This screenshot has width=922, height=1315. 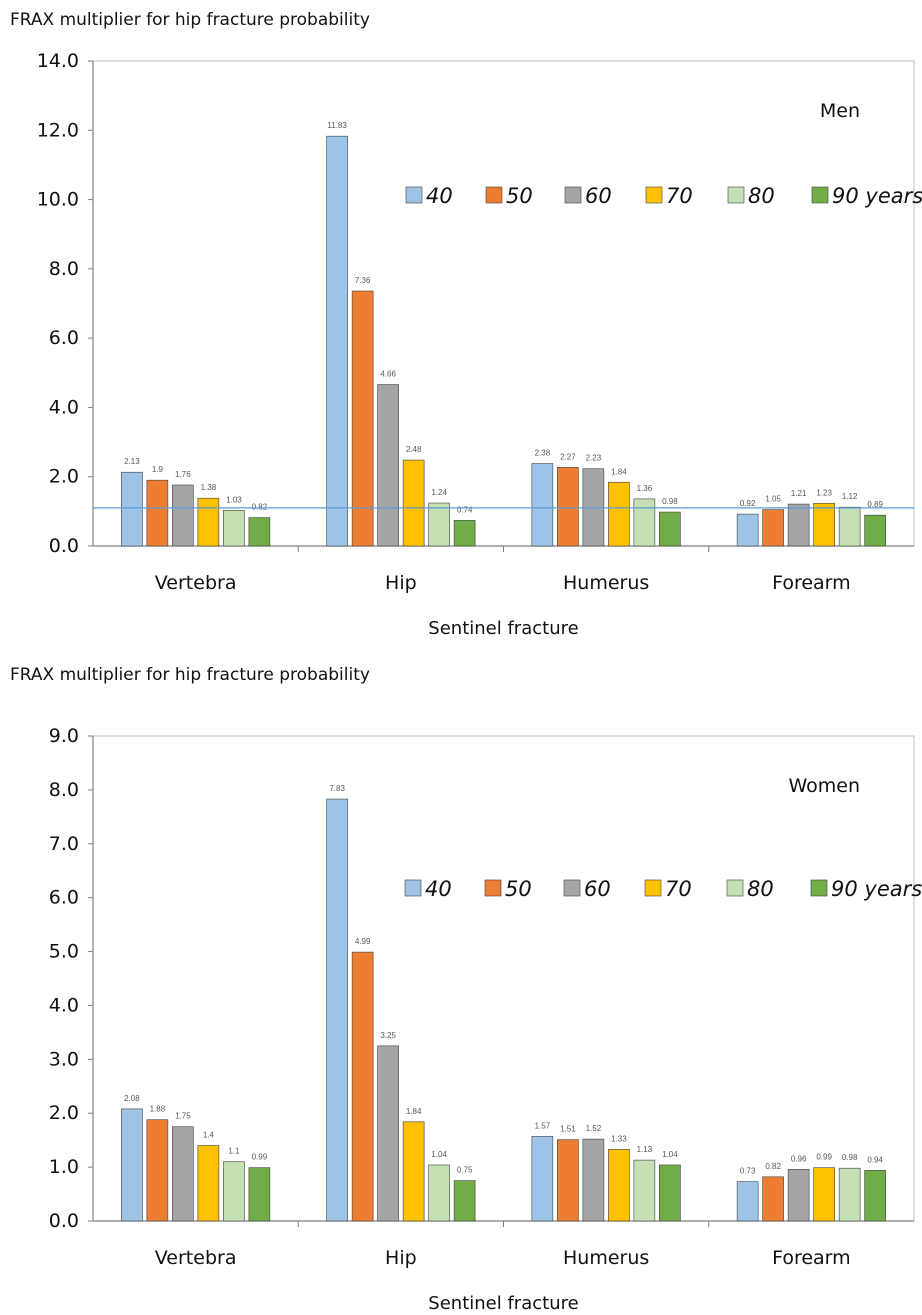 I want to click on y-tick-label: 5.0, so click(x=64, y=952).